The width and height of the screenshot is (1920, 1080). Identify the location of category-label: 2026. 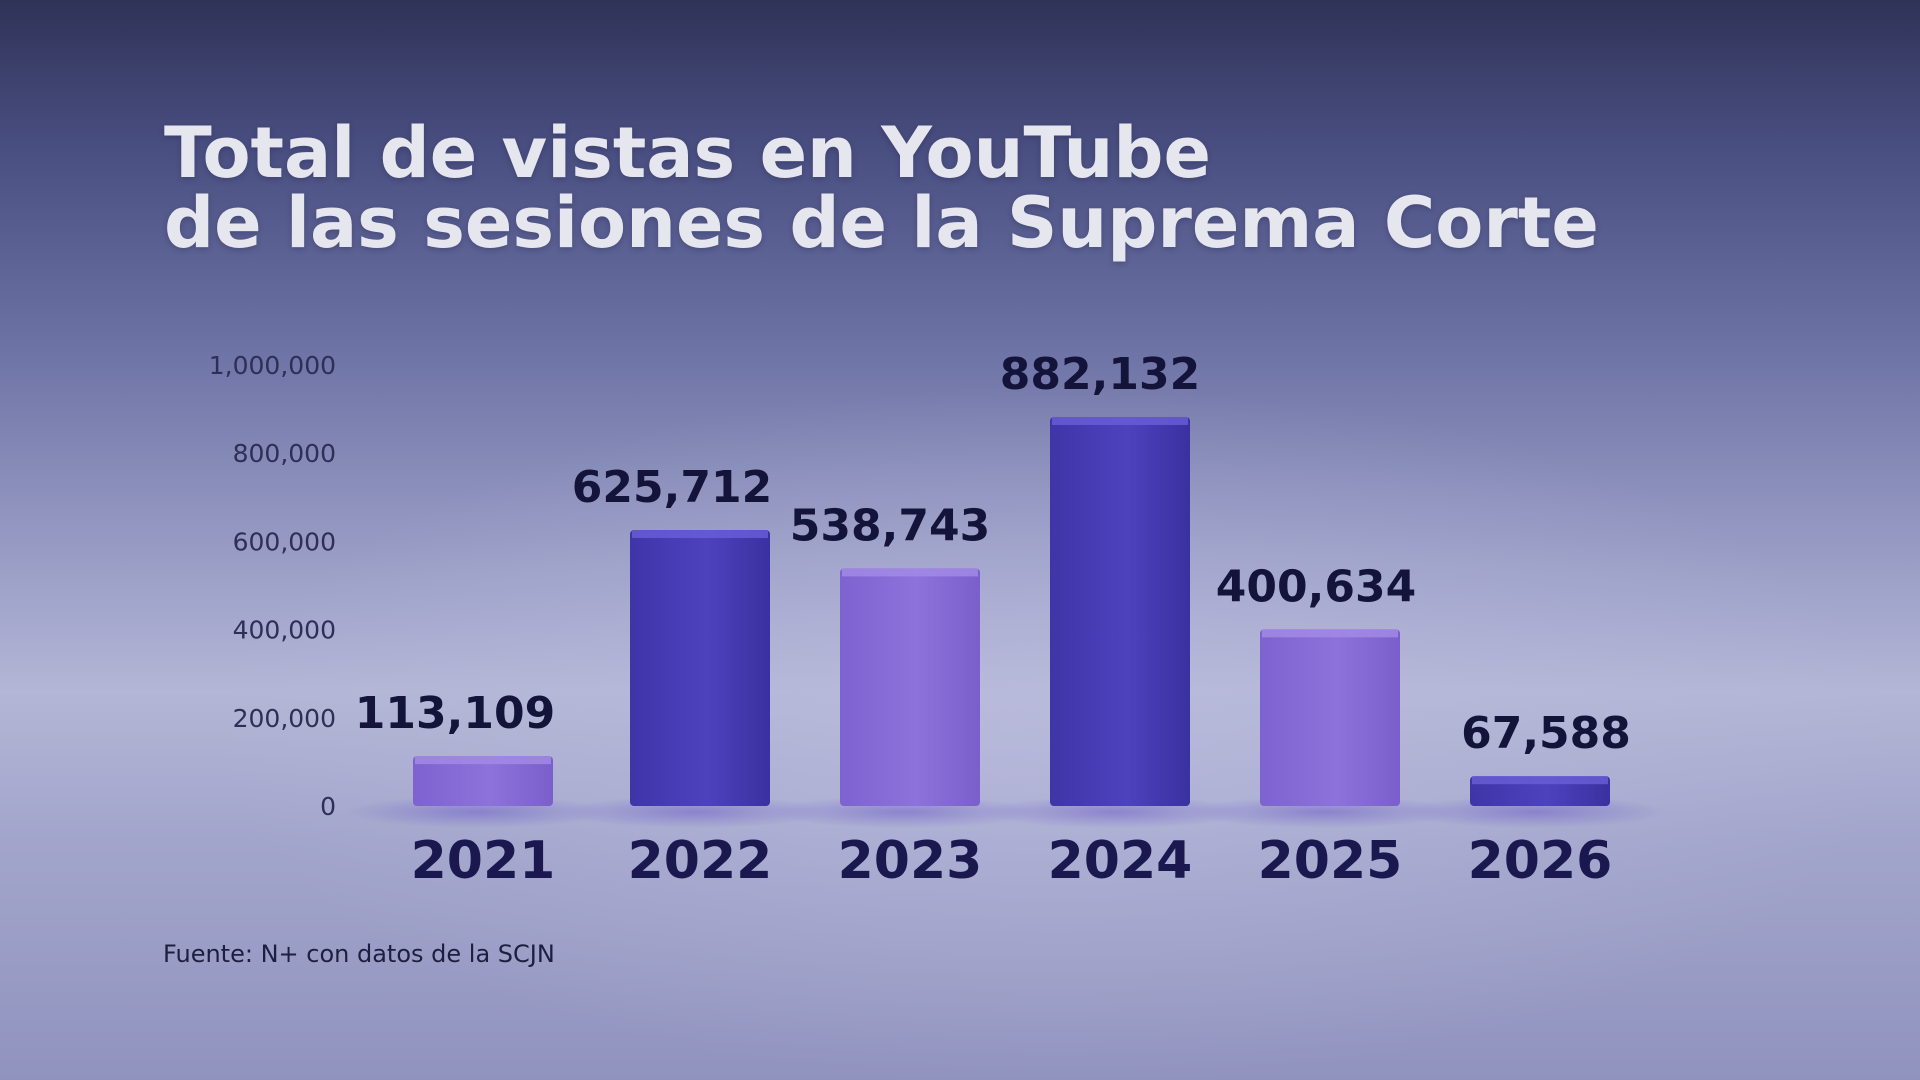
(1540, 861).